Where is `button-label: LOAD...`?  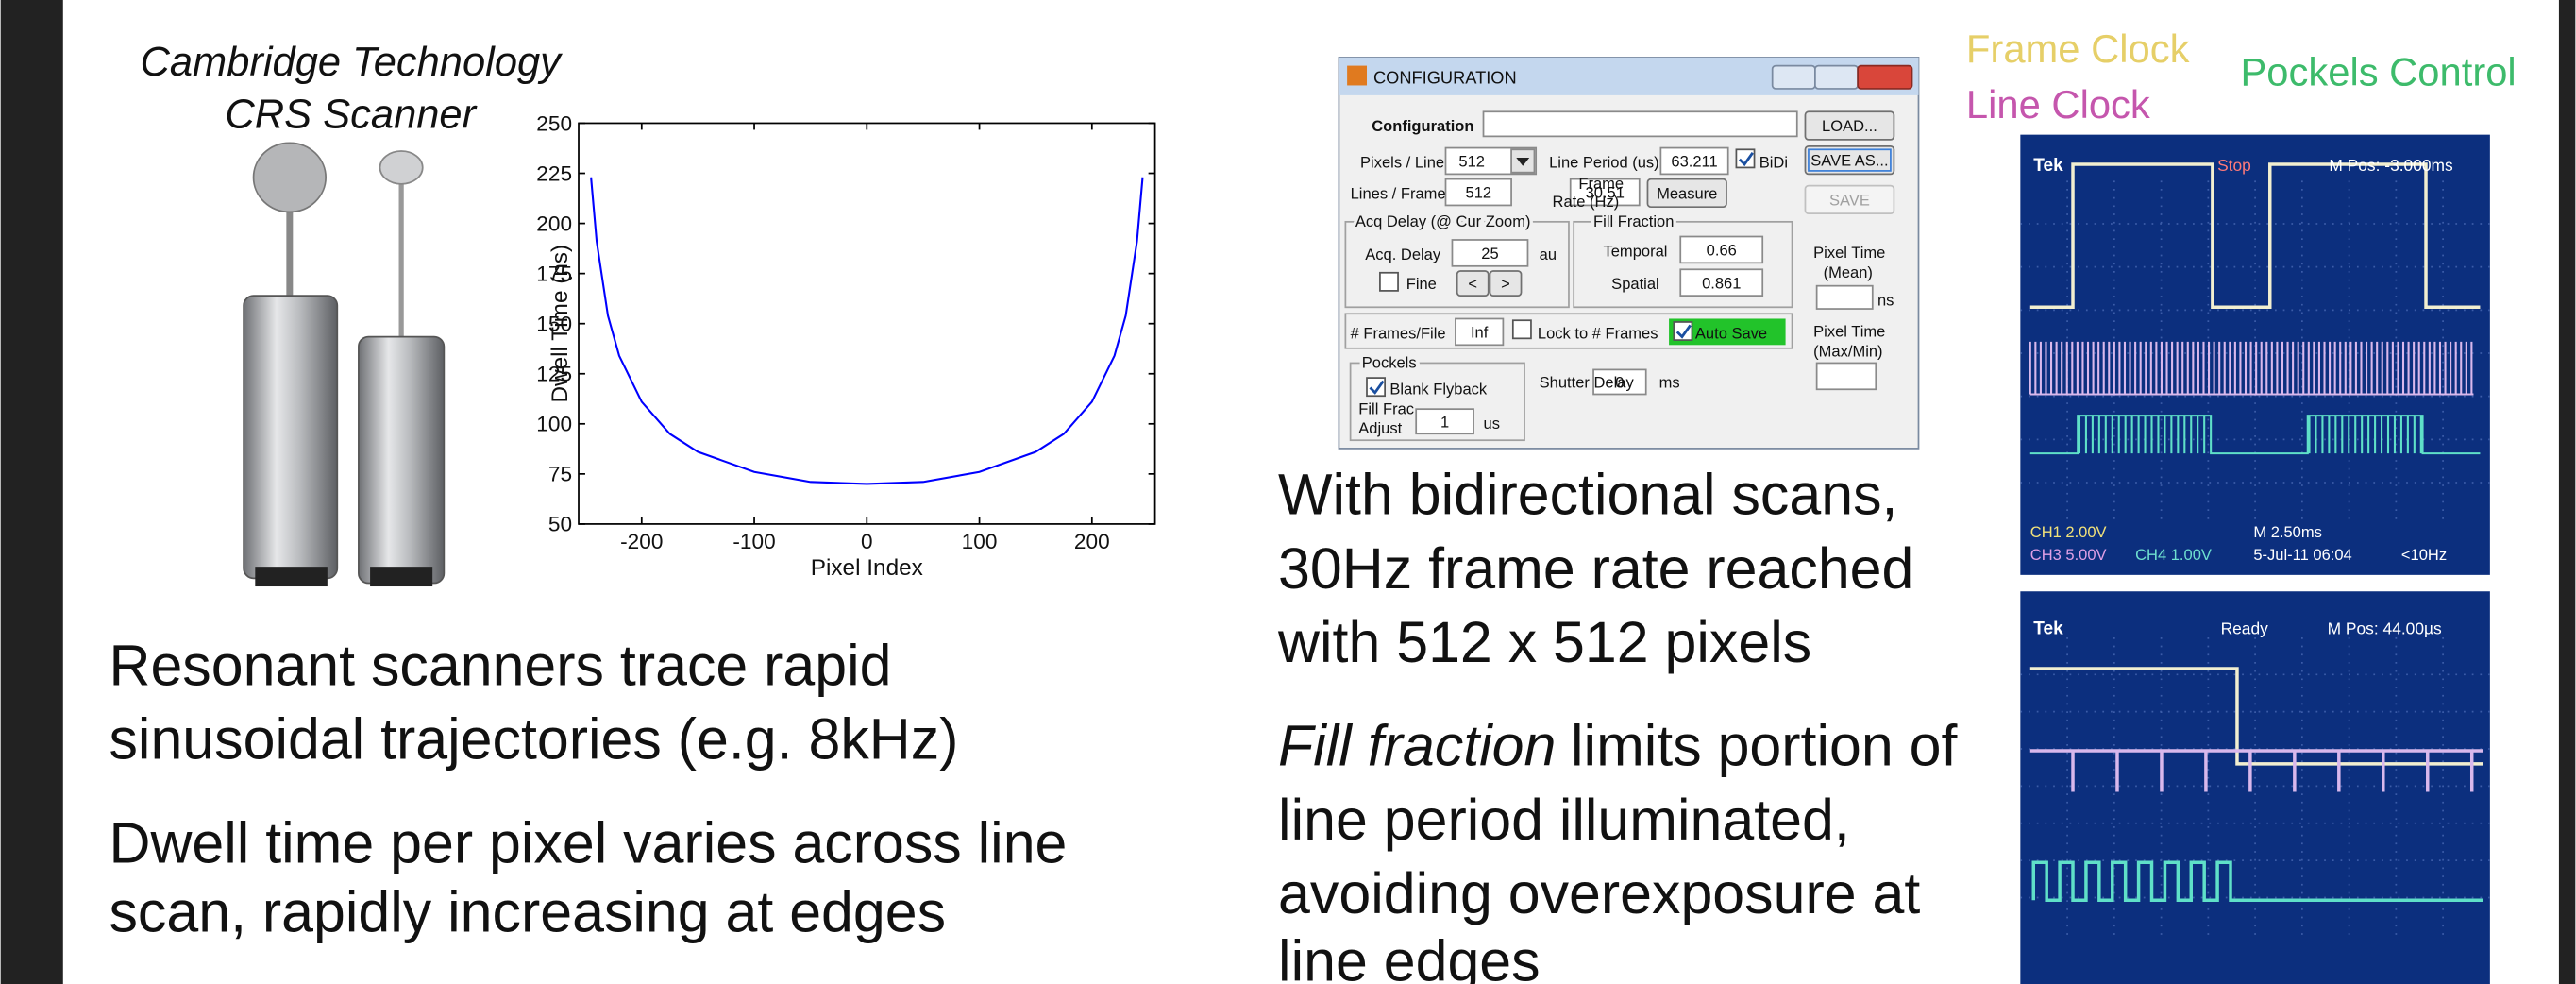 button-label: LOAD... is located at coordinates (1850, 126).